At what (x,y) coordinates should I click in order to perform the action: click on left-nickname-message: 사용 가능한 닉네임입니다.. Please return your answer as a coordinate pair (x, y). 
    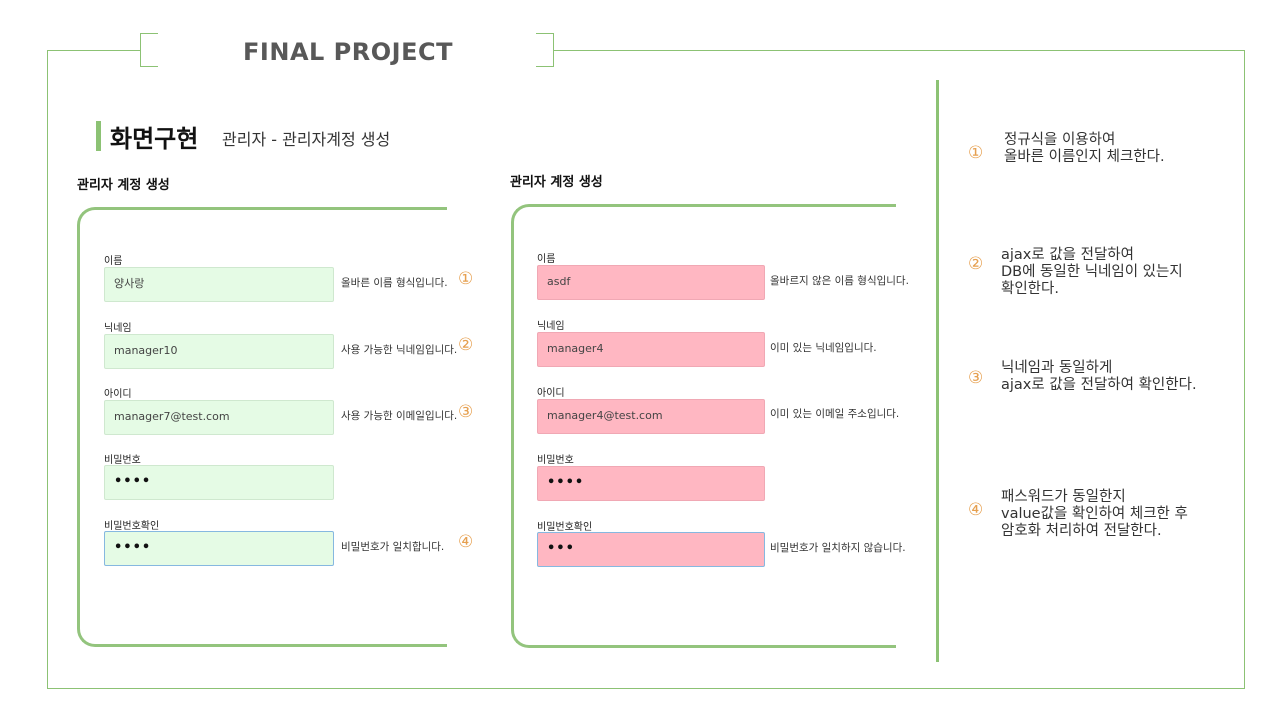
    Looking at the image, I should click on (399, 350).